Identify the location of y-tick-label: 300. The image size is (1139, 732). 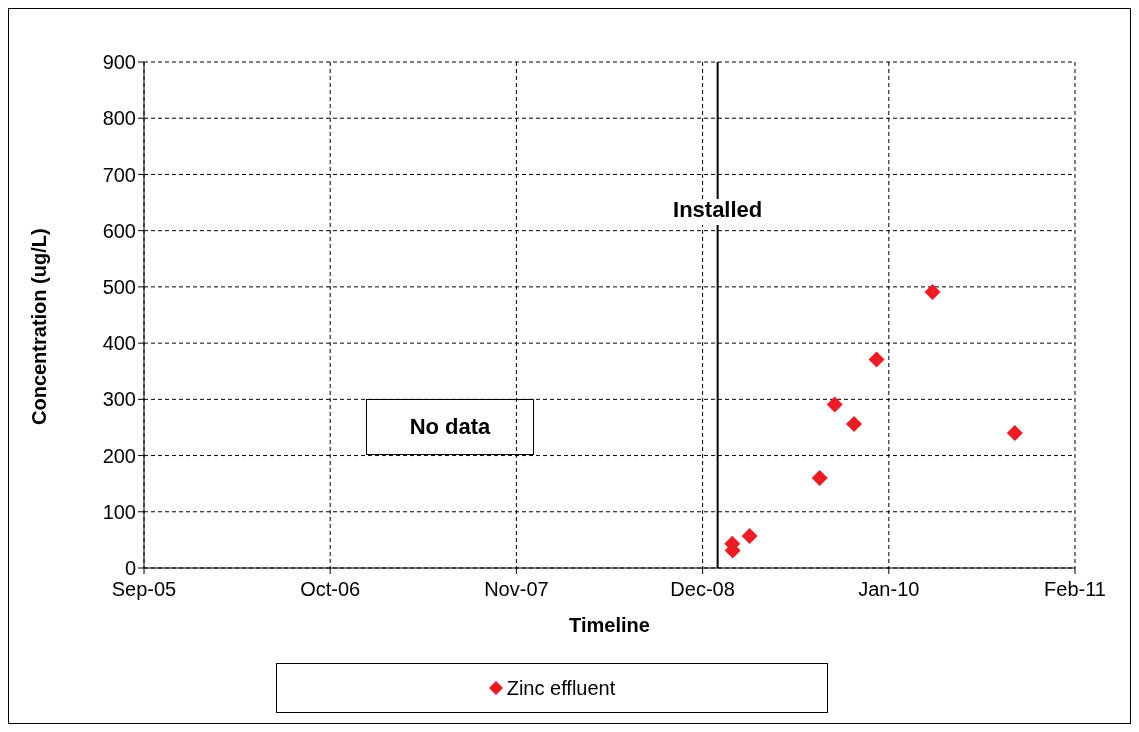
(119, 399).